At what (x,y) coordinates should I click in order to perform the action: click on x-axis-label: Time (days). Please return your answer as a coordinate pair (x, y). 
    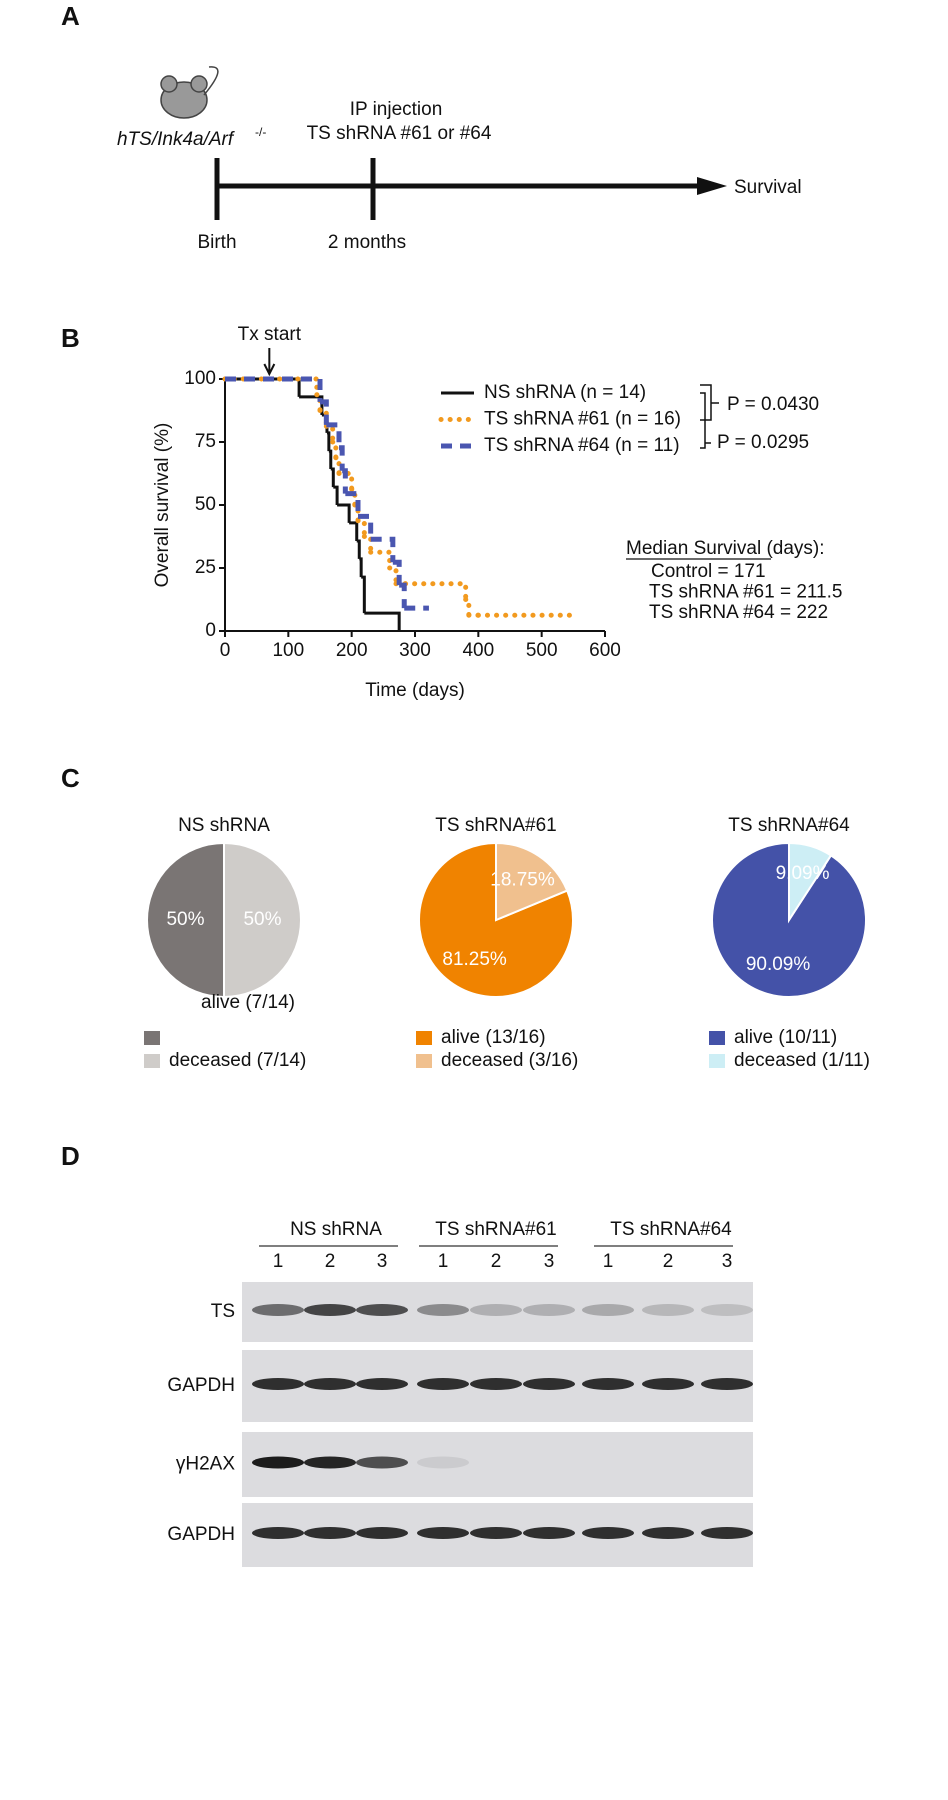
    Looking at the image, I should click on (415, 690).